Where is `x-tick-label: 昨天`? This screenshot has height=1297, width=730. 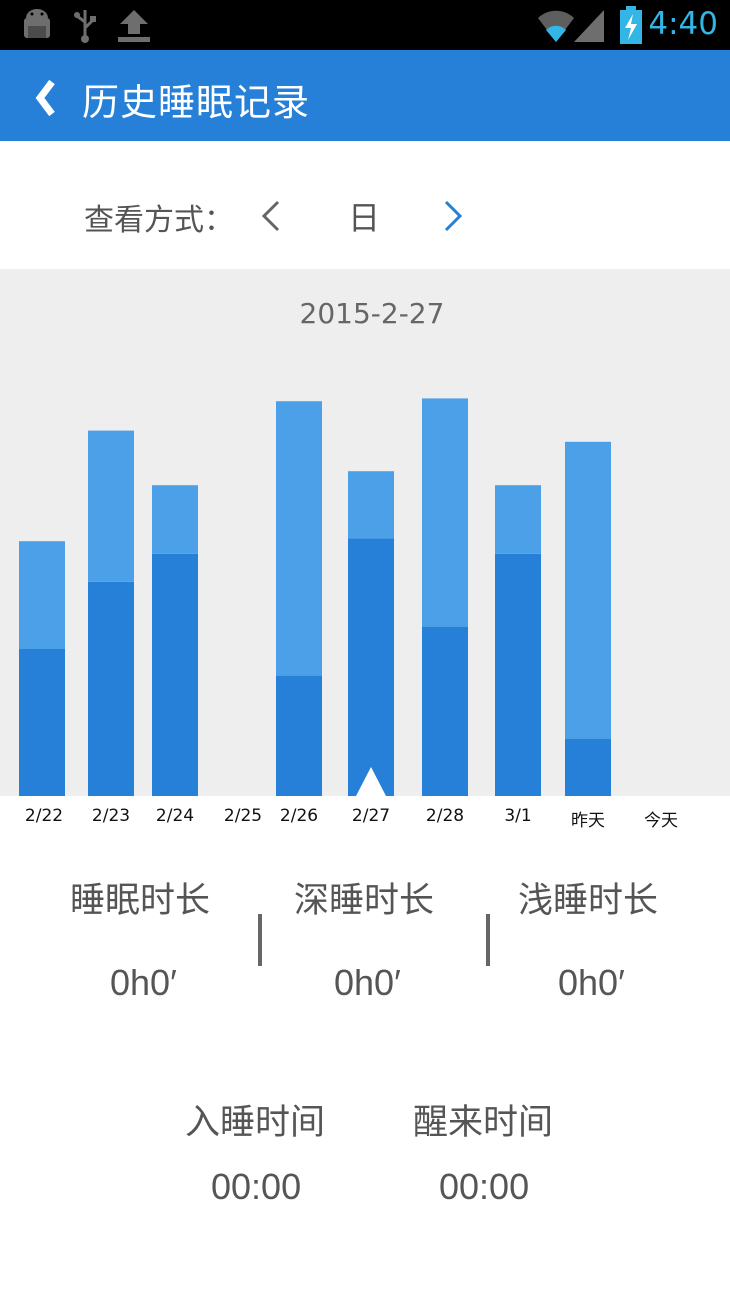
x-tick-label: 昨天 is located at coordinates (588, 821).